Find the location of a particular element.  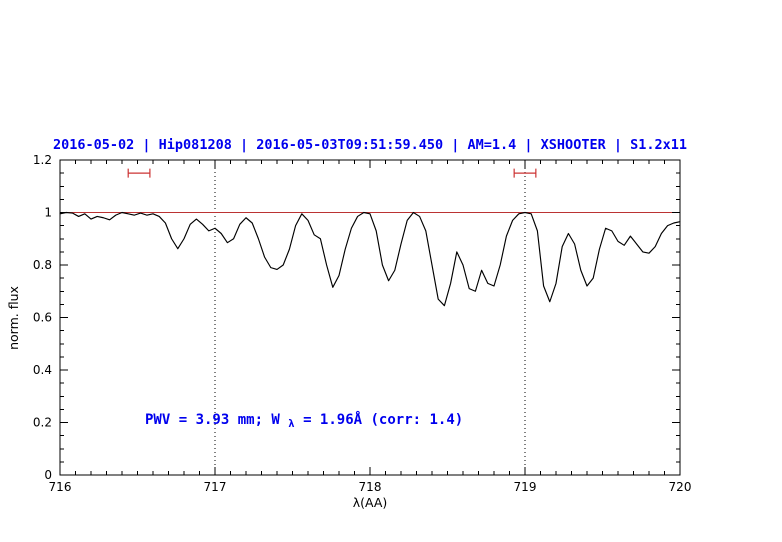

y-axis-label: norm. flux is located at coordinates (13, 318).